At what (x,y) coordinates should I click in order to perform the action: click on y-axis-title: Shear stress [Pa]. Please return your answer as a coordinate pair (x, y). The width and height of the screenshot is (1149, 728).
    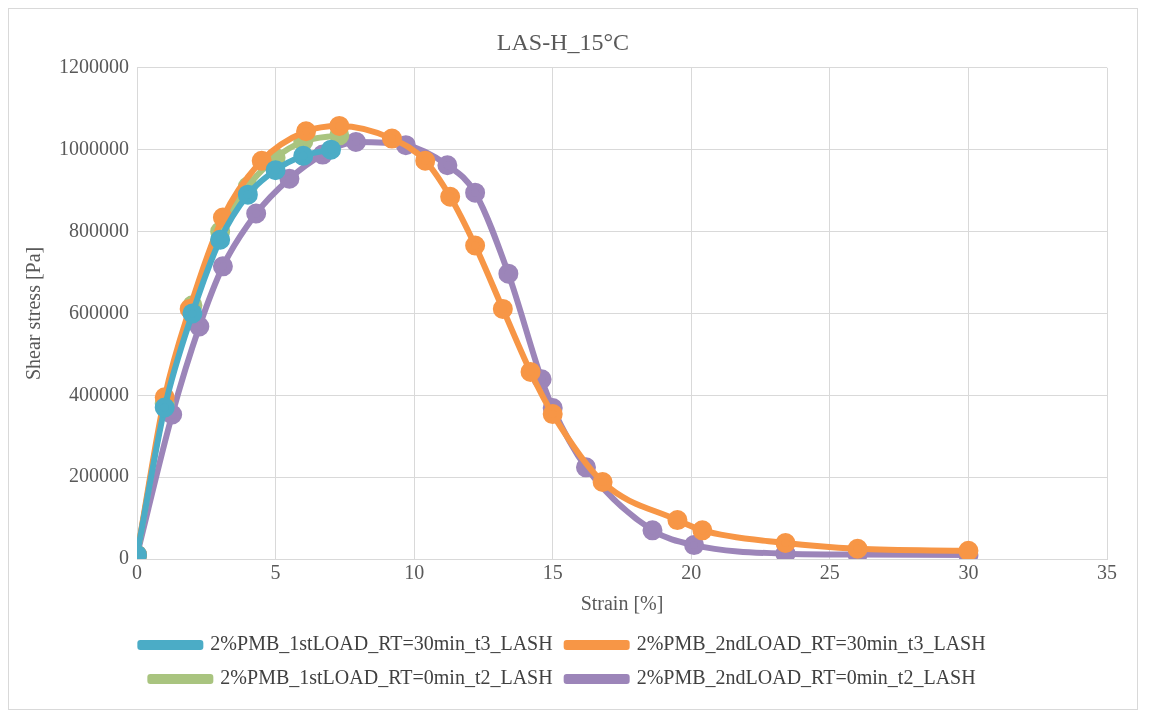
    Looking at the image, I should click on (33, 313).